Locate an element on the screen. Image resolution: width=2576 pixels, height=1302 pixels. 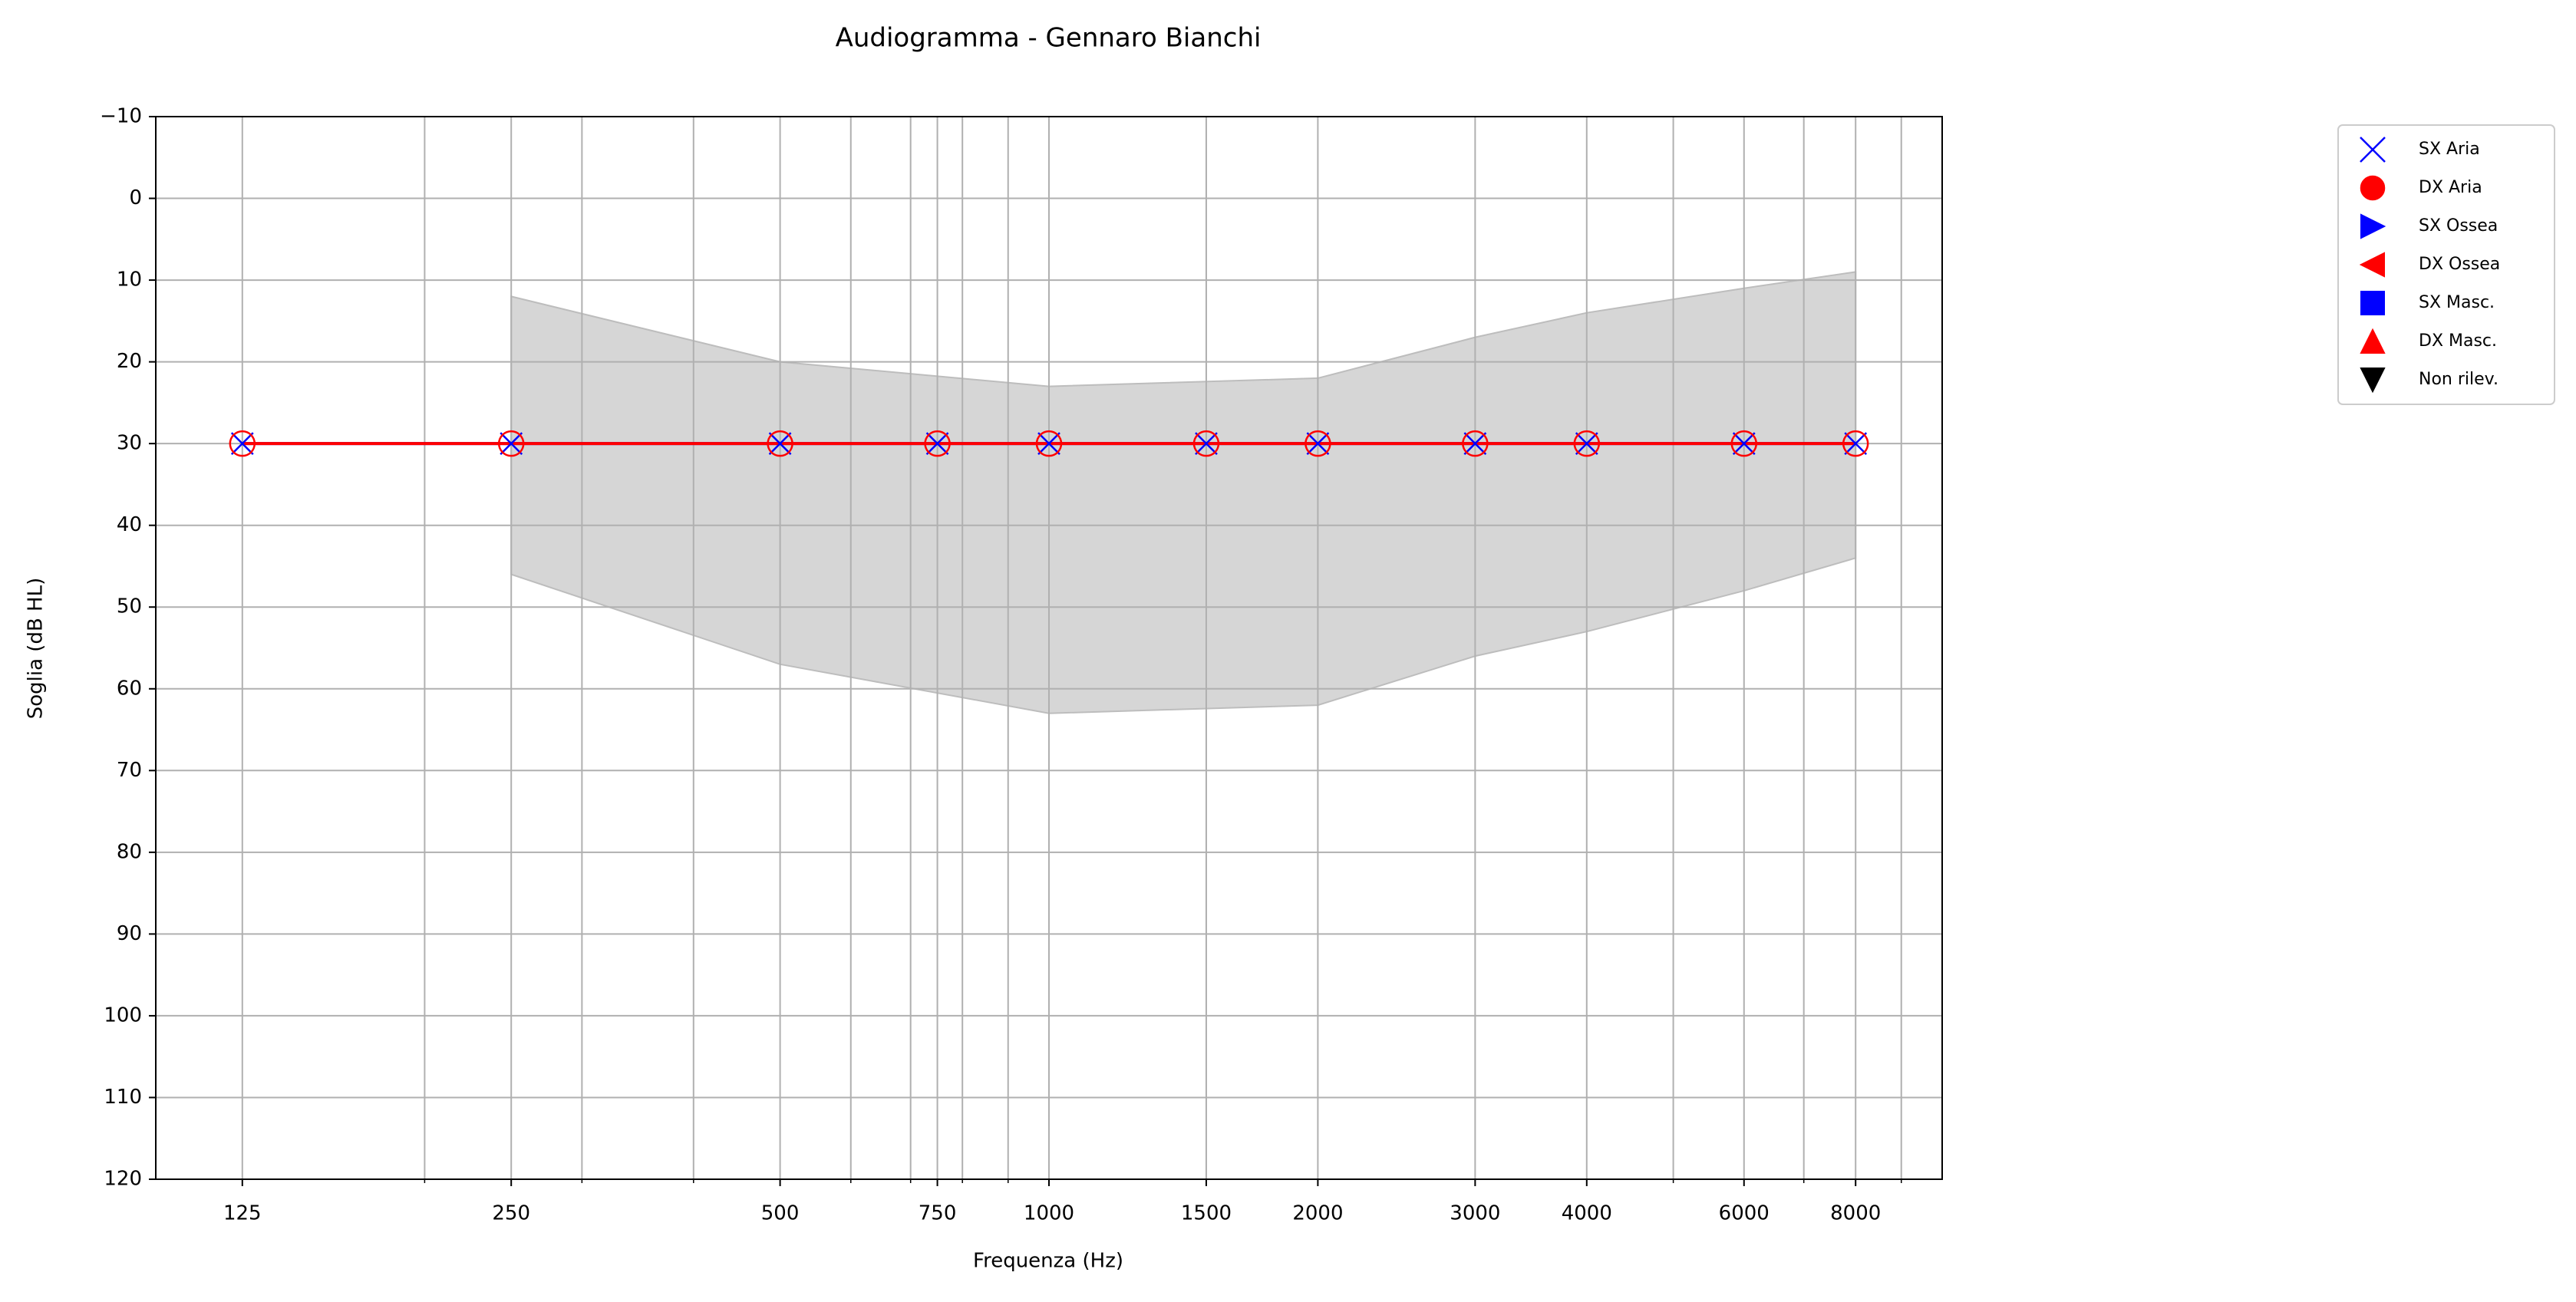
y-tick-label: 10 is located at coordinates (129, 280).